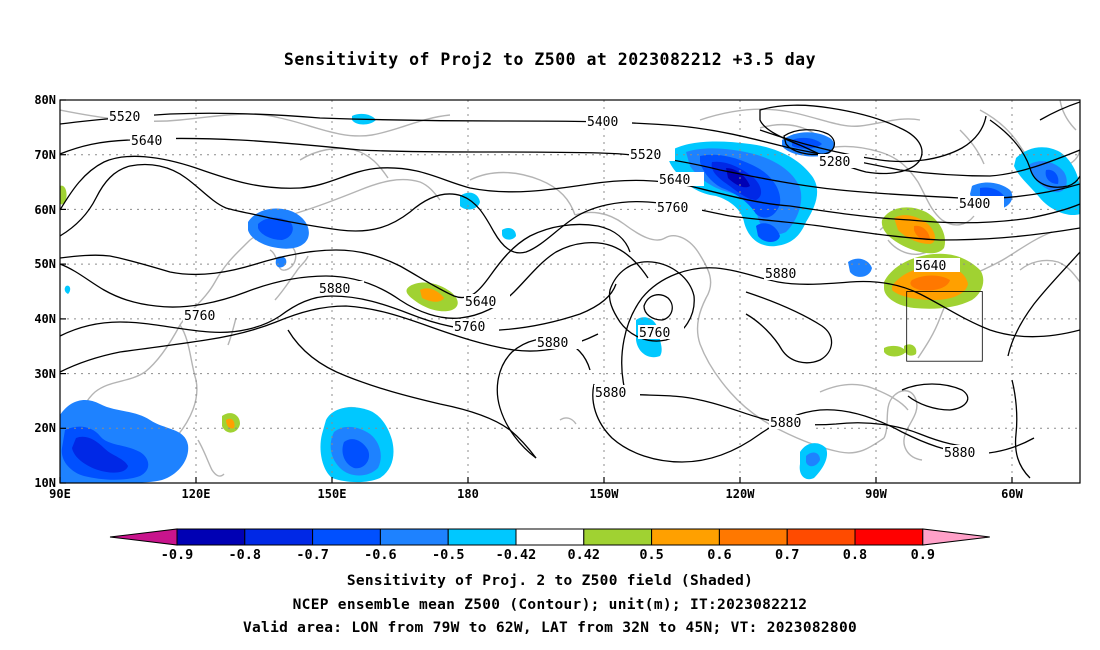 This screenshot has width=1100, height=650. What do you see at coordinates (944, 326) in the screenshot?
I see `valid-area-box` at bounding box center [944, 326].